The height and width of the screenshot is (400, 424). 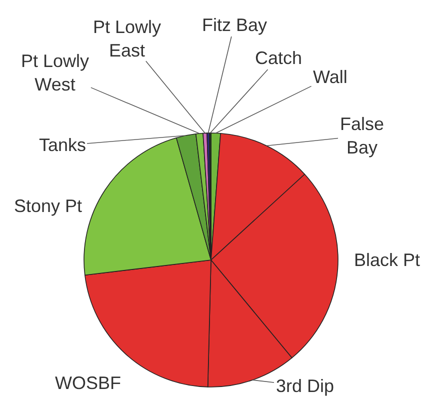 I want to click on slice-label: Fitz Bay, so click(x=235, y=25).